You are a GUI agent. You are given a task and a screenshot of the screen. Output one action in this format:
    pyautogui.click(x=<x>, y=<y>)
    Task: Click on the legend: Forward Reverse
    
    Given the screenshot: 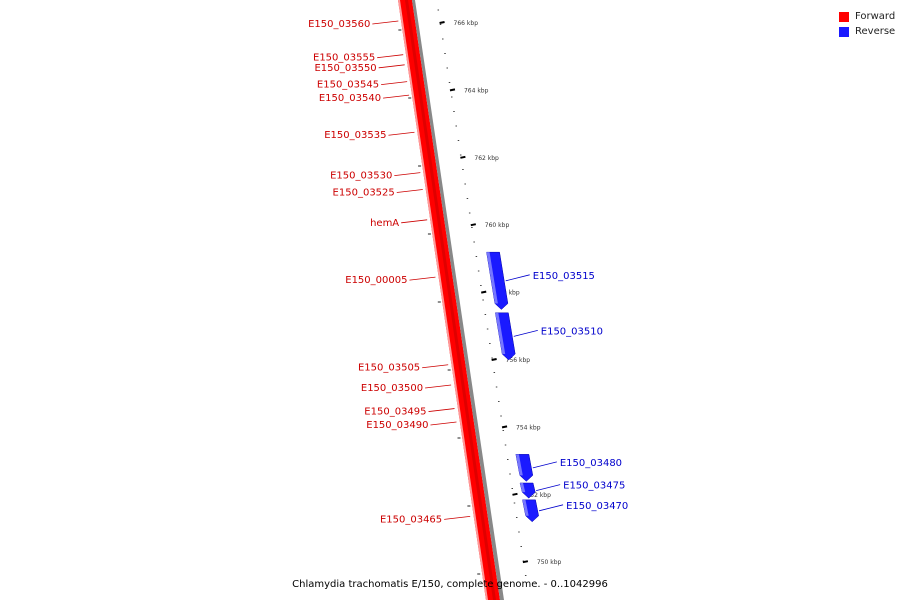 What is the action you would take?
    pyautogui.click(x=867, y=24)
    